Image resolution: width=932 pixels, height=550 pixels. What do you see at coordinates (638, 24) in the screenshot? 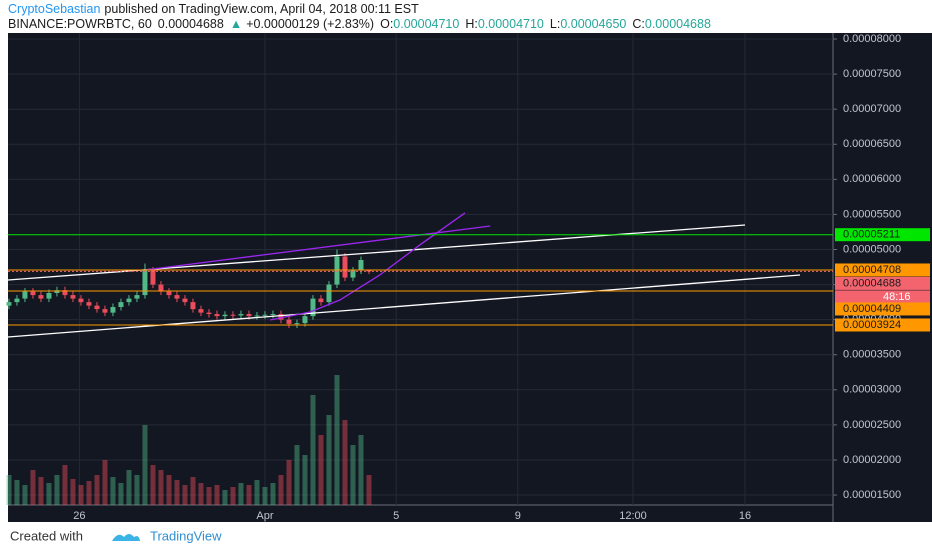
I see `c-label: C:` at bounding box center [638, 24].